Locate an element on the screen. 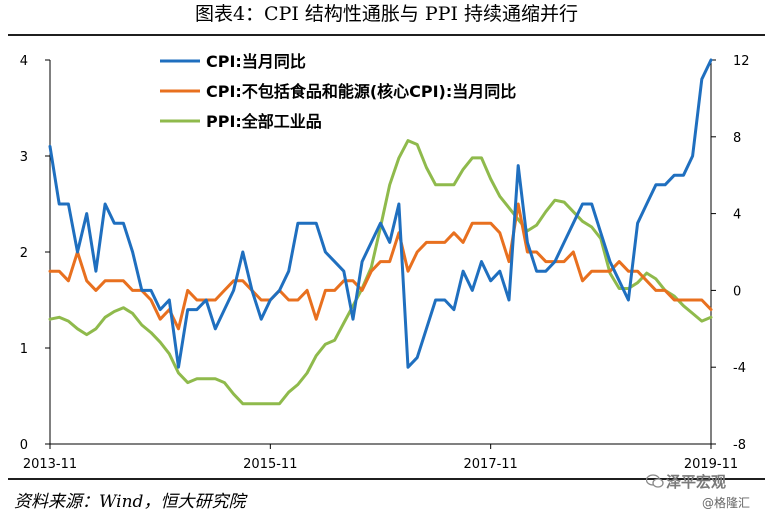  legend-label-1: CPI:不包括食品和能源(核心CPI):当月同比 is located at coordinates (361, 91).